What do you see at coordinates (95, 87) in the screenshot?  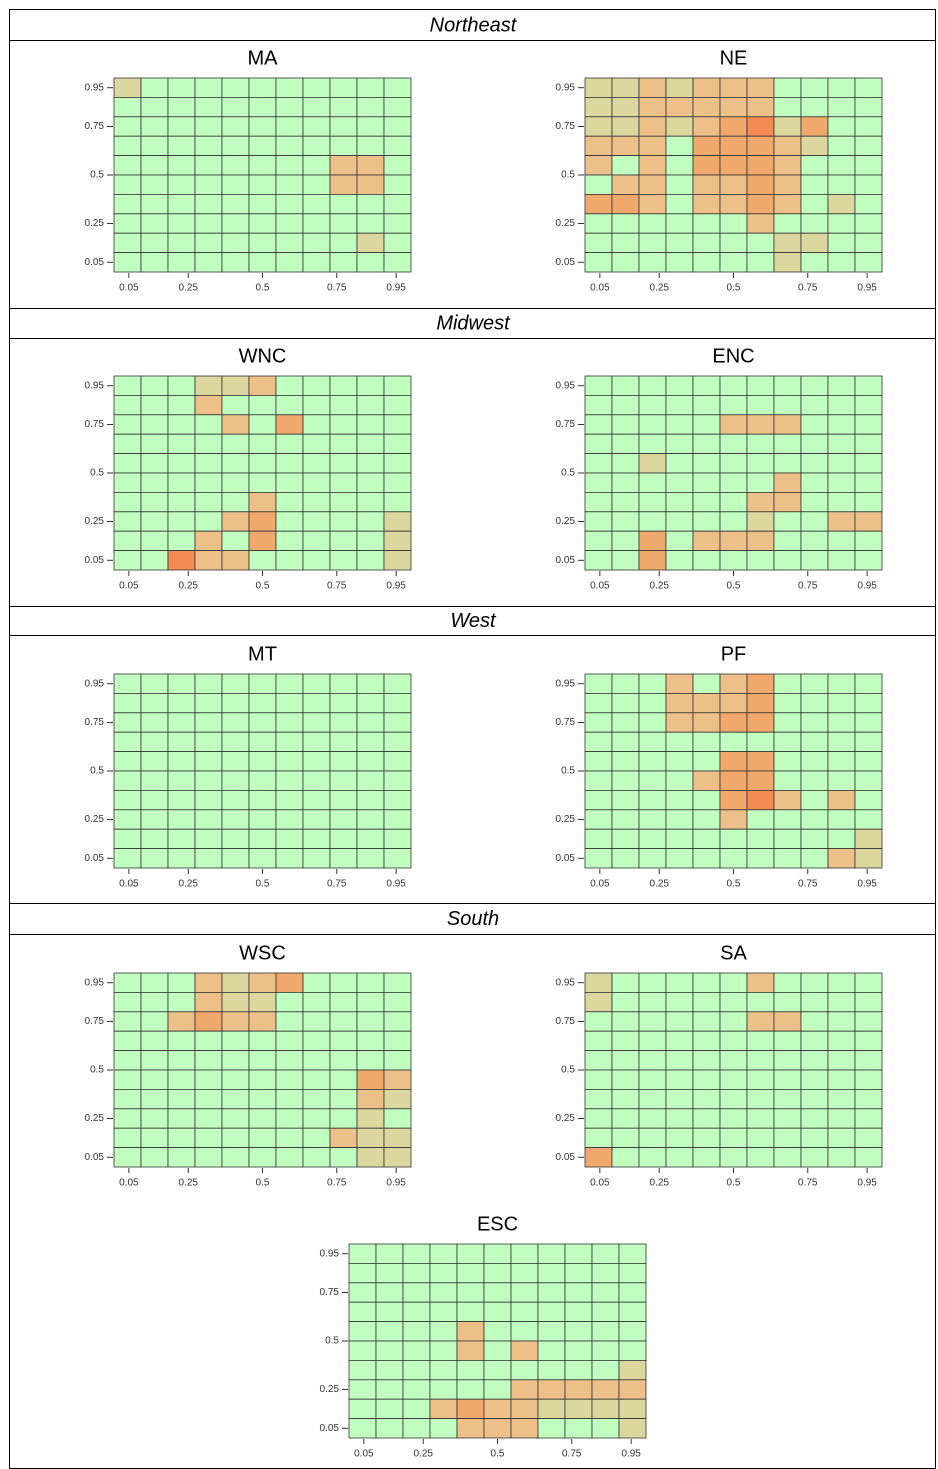 I see `y-tick-label: 0.95` at bounding box center [95, 87].